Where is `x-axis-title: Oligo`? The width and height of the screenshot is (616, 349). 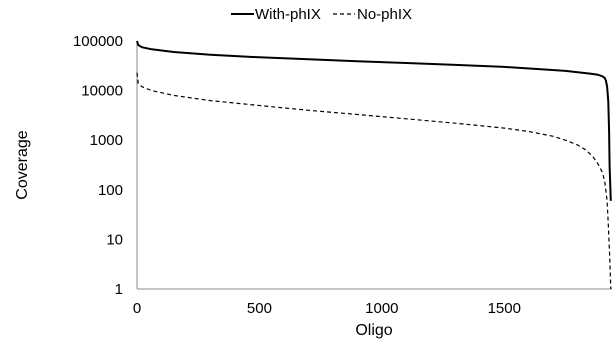
x-axis-title: Oligo is located at coordinates (373, 330).